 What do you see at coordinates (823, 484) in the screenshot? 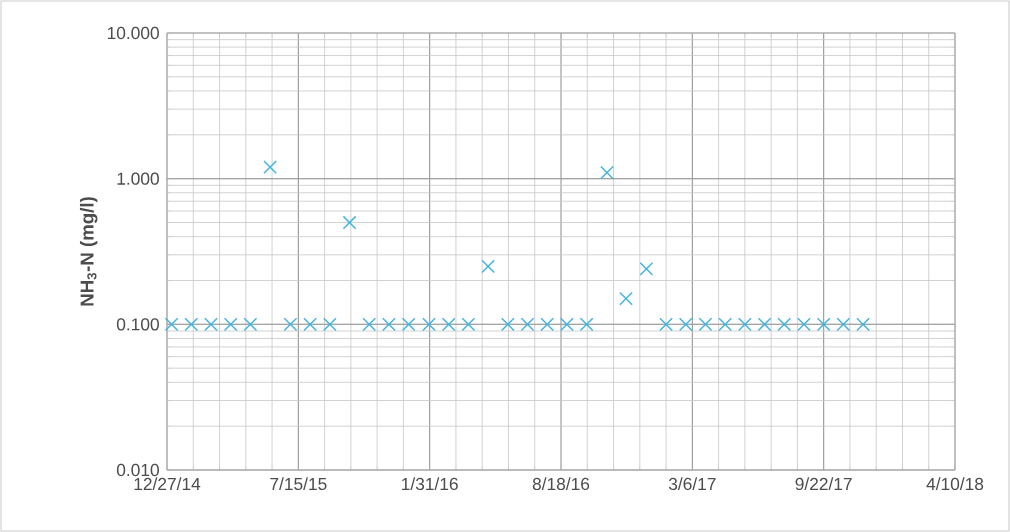
I see `x-tick-label: 9/22/17` at bounding box center [823, 484].